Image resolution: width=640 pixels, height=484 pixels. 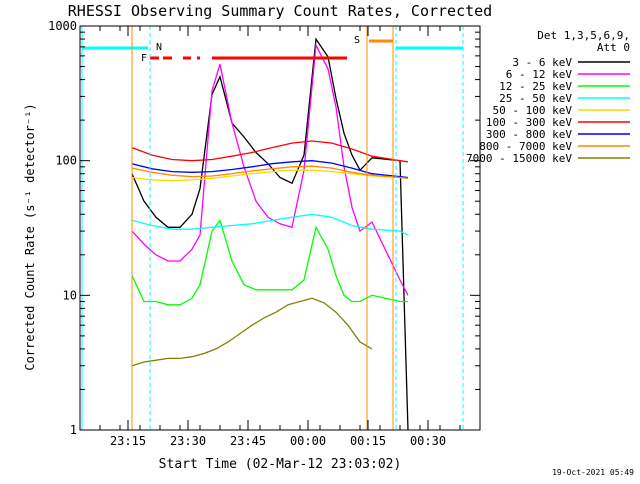 What do you see at coordinates (62, 26) in the screenshot?
I see `y-tick-label-4: 1000` at bounding box center [62, 26].